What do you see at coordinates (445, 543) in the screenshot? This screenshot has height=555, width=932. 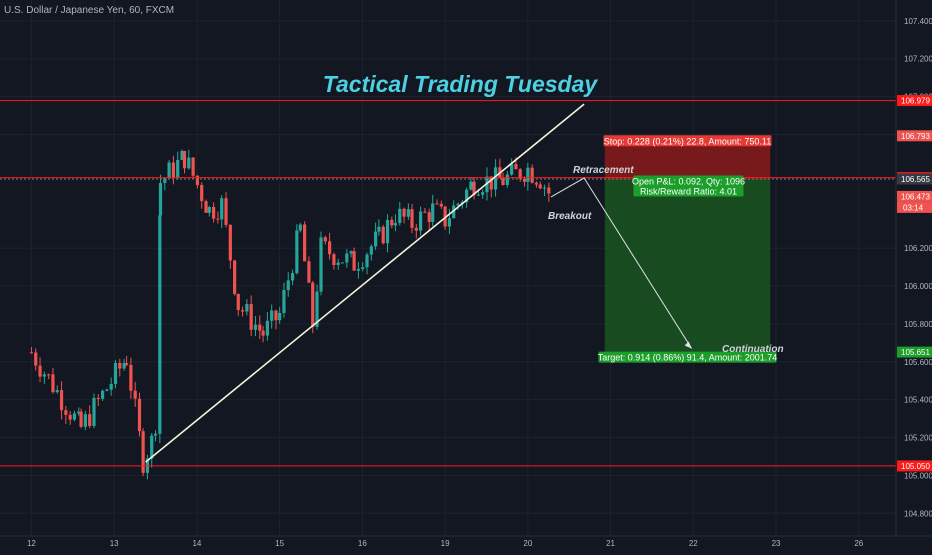 I see `x-tick-label: 19` at bounding box center [445, 543].